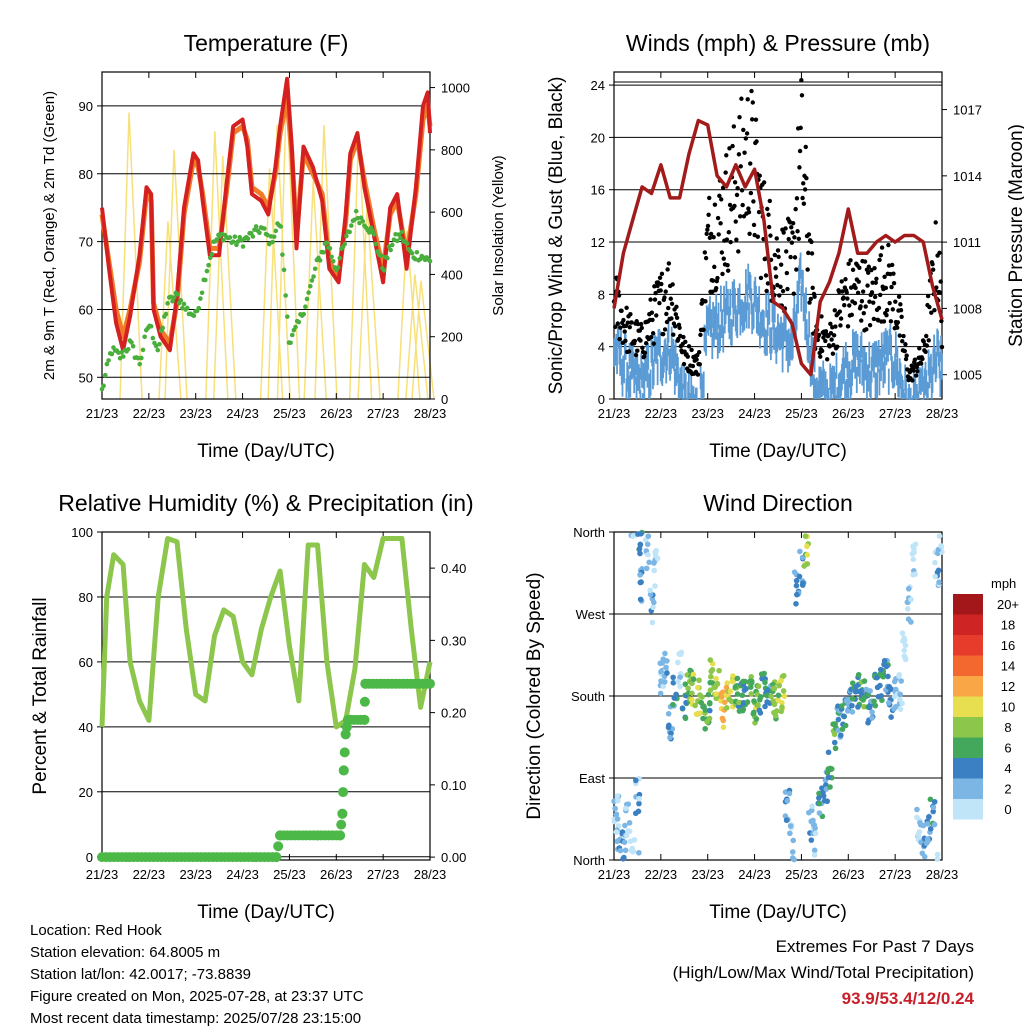  I want to click on insolation-spike, so click(326, 262).